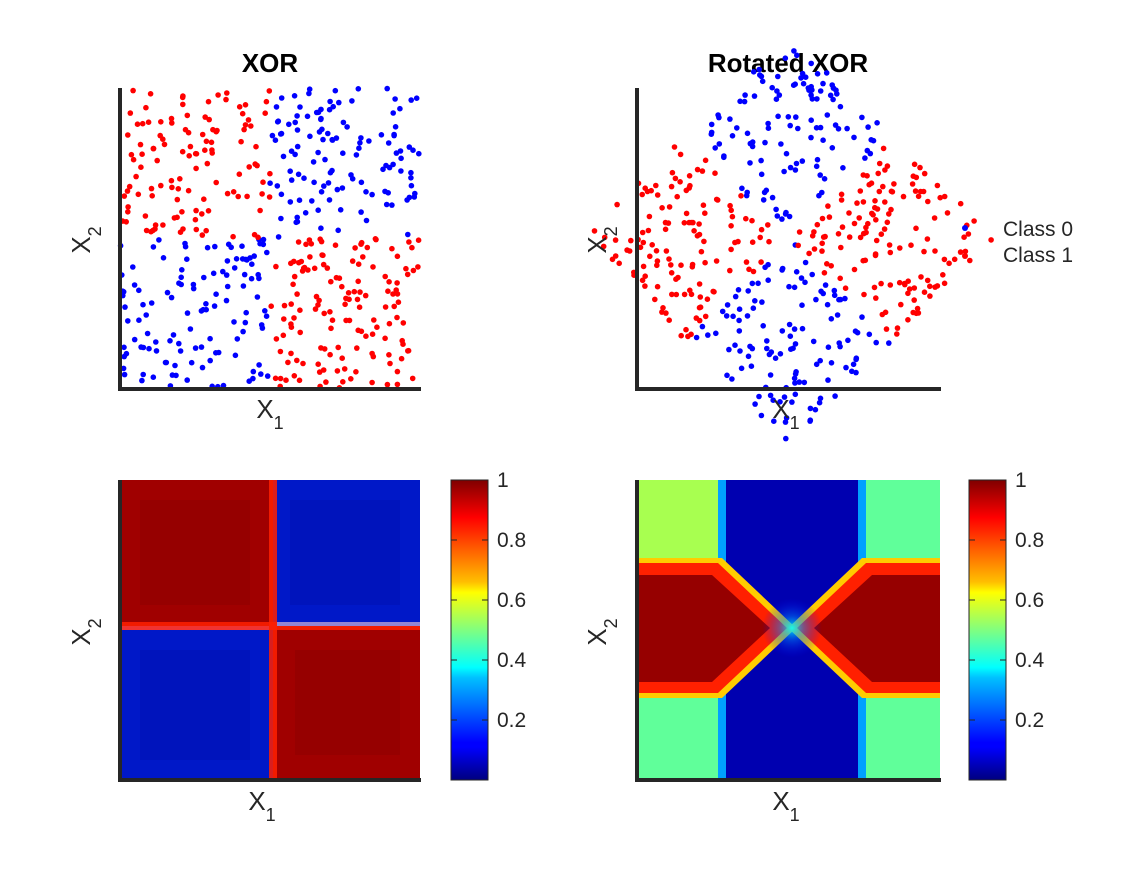 The height and width of the screenshot is (870, 1125). I want to click on rot-heat-center-glow, so click(792, 628).